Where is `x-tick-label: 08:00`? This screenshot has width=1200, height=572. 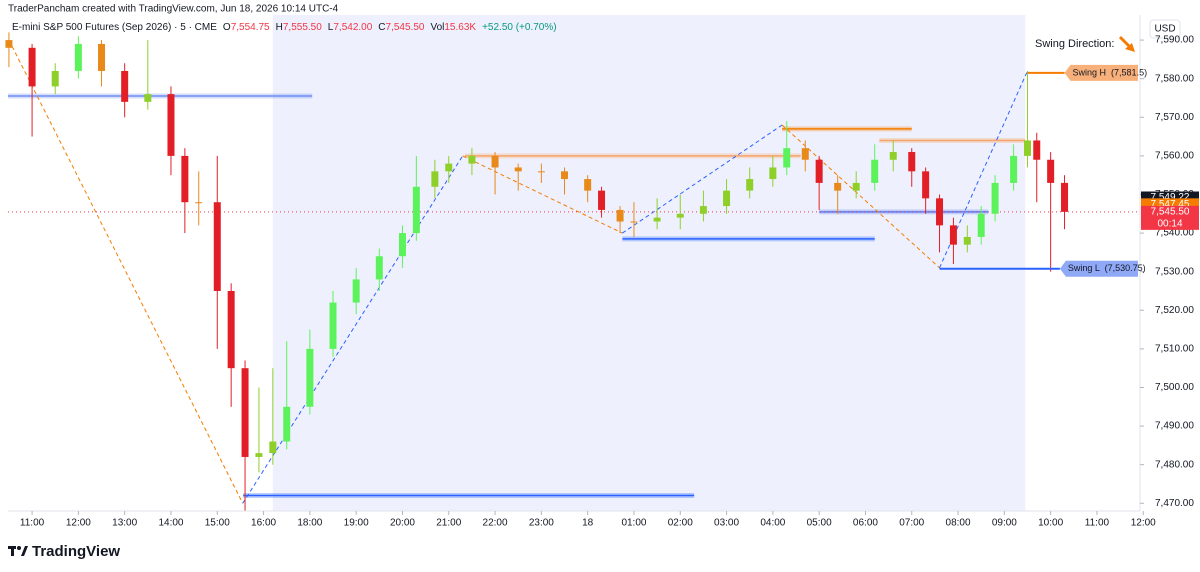
x-tick-label: 08:00 is located at coordinates (958, 523).